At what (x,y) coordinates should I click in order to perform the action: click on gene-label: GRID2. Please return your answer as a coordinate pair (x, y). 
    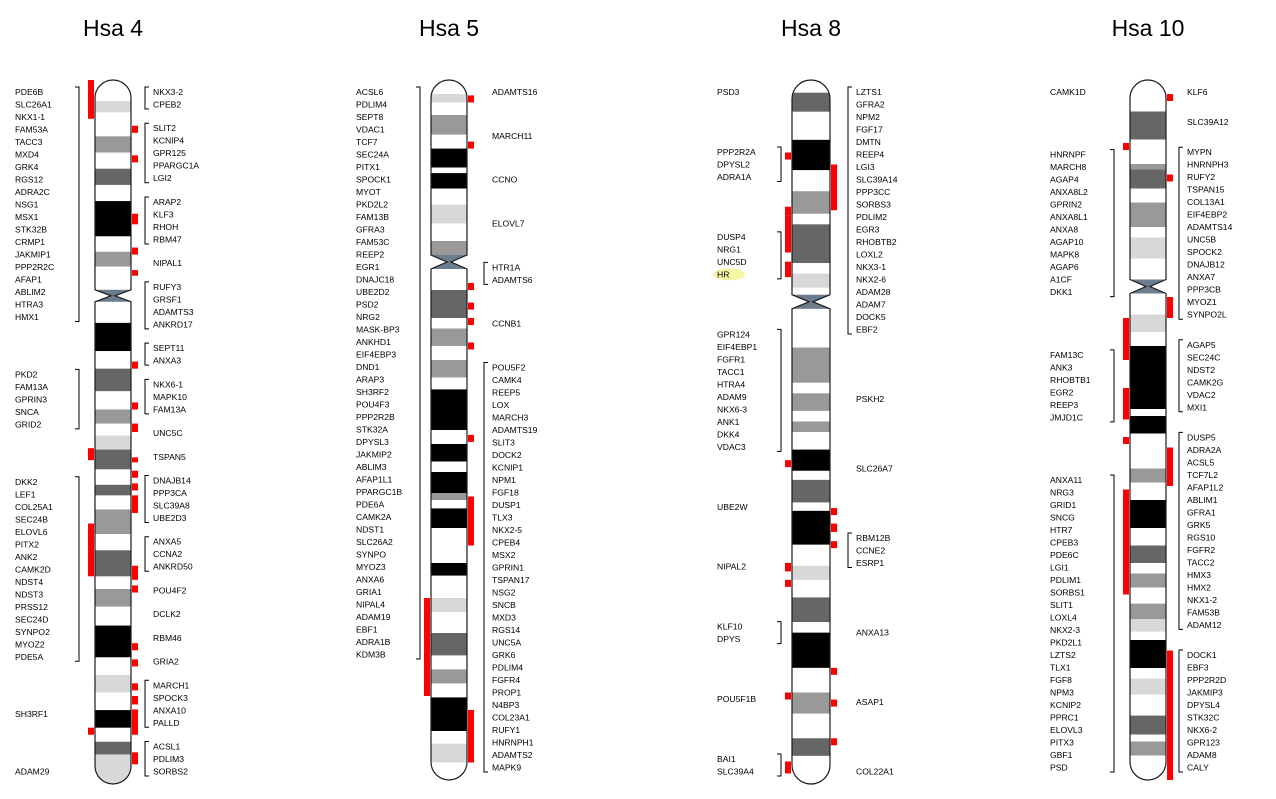
    Looking at the image, I should click on (28, 424).